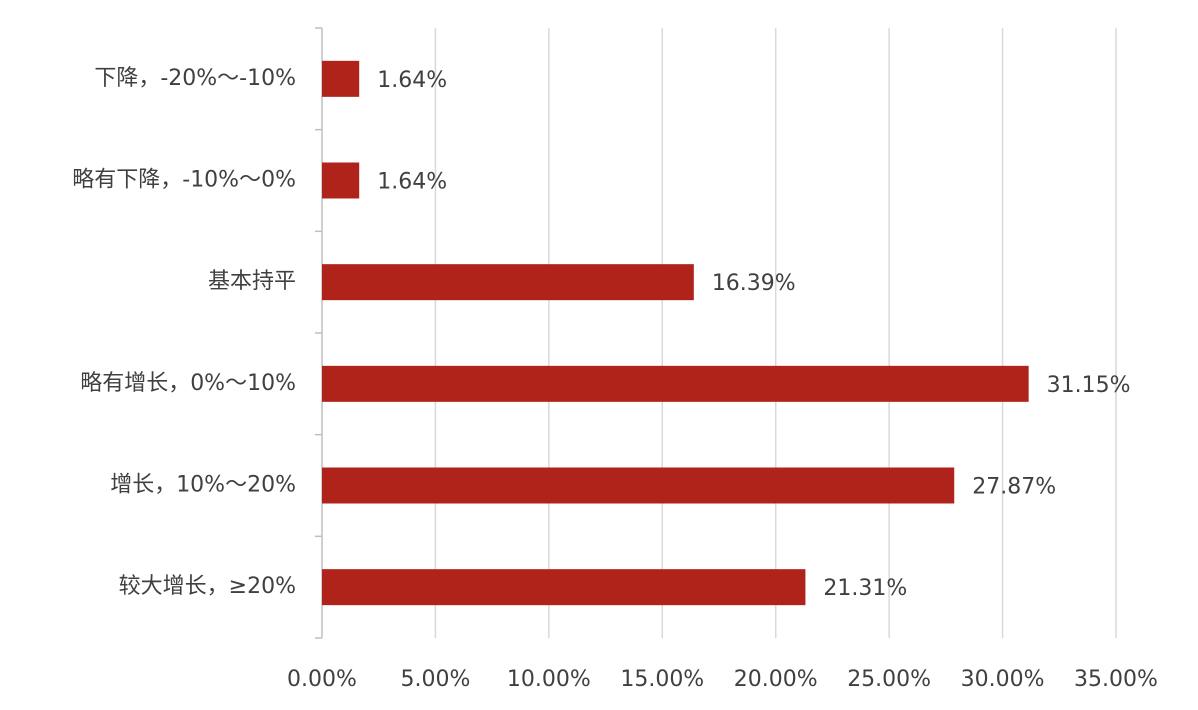  I want to click on x-tick-label: 15.00%, so click(662, 679).